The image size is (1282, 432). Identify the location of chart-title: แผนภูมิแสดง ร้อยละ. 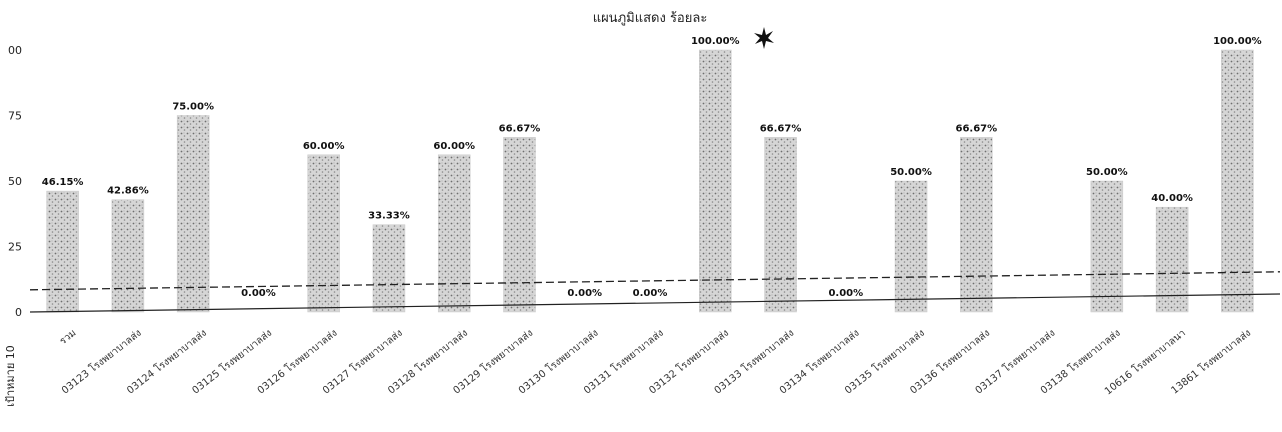
(650, 18).